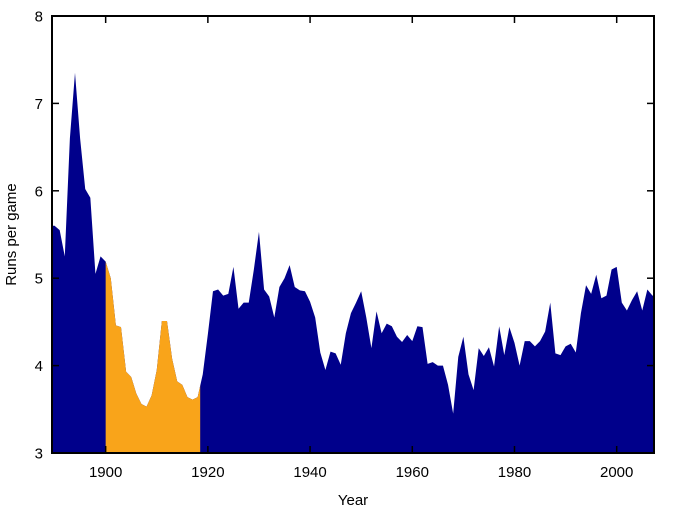 Image resolution: width=683 pixels, height=512 pixels. Describe the element at coordinates (309, 472) in the screenshot. I see `x-tick-label: 1940` at that location.